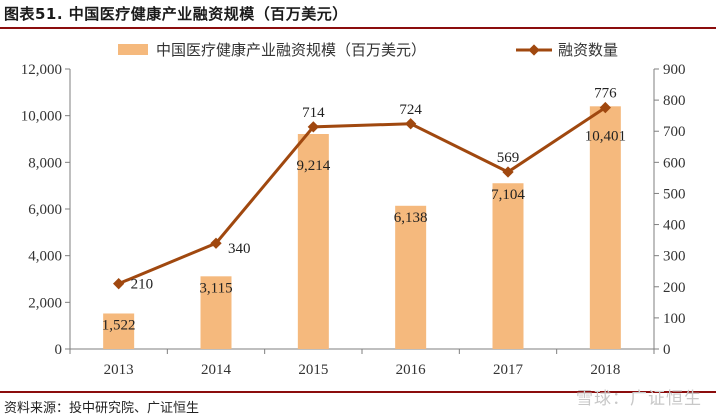 The width and height of the screenshot is (716, 419). What do you see at coordinates (674, 257) in the screenshot?
I see `y-right-tick-label: 300` at bounding box center [674, 257].